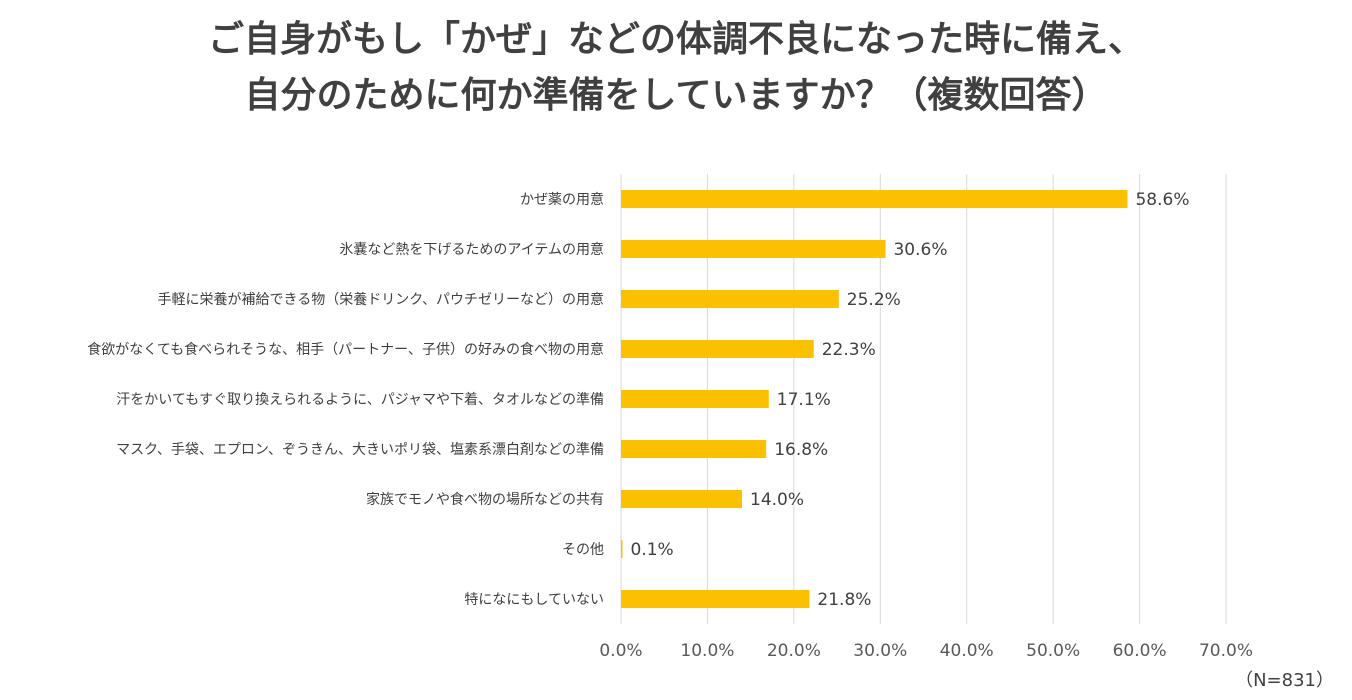 The height and width of the screenshot is (700, 1352). What do you see at coordinates (880, 651) in the screenshot?
I see `x-tick-label: 30.0%` at bounding box center [880, 651].